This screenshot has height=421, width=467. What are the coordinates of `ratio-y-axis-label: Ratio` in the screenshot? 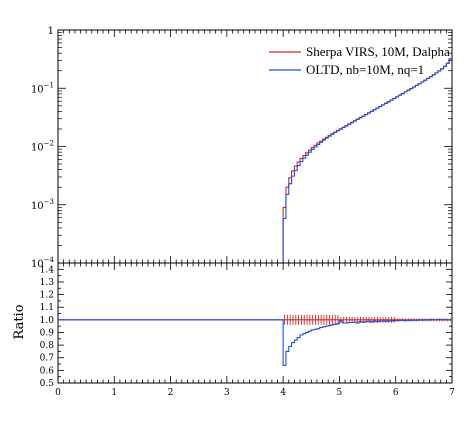 It's located at (19, 321).